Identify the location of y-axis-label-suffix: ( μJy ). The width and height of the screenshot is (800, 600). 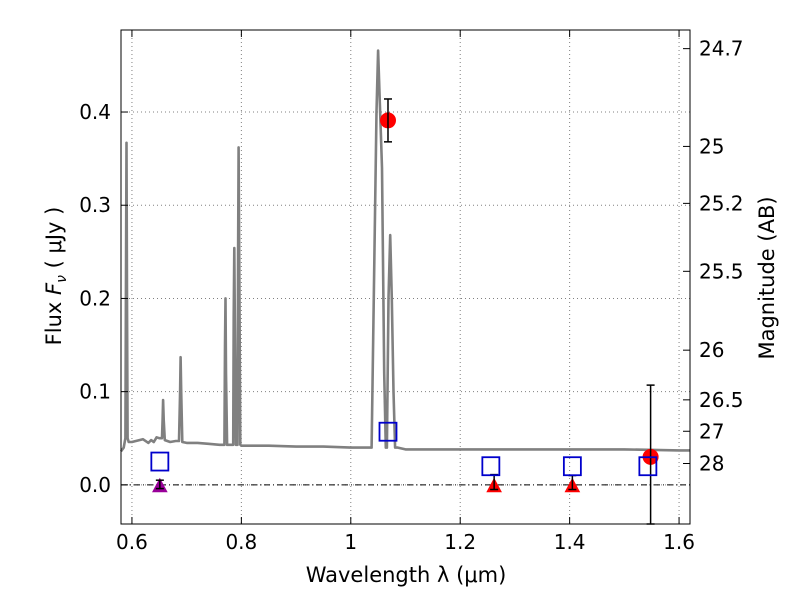
(54, 241).